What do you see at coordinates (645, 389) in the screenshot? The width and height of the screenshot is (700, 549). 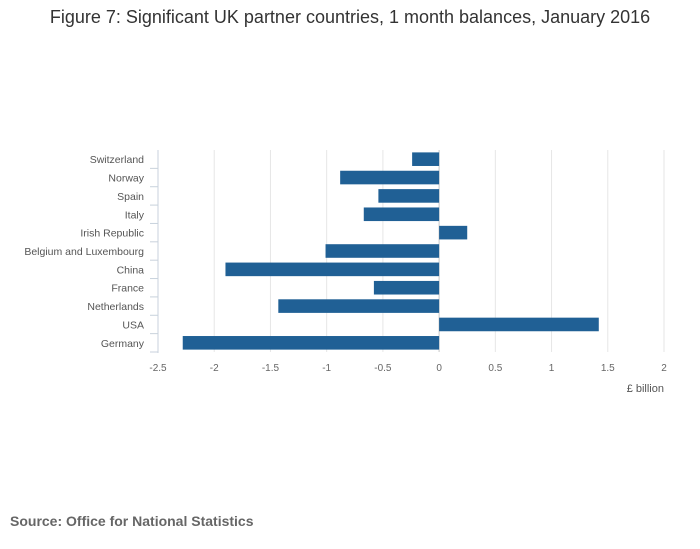 I see `x-axis-label: £ billion` at bounding box center [645, 389].